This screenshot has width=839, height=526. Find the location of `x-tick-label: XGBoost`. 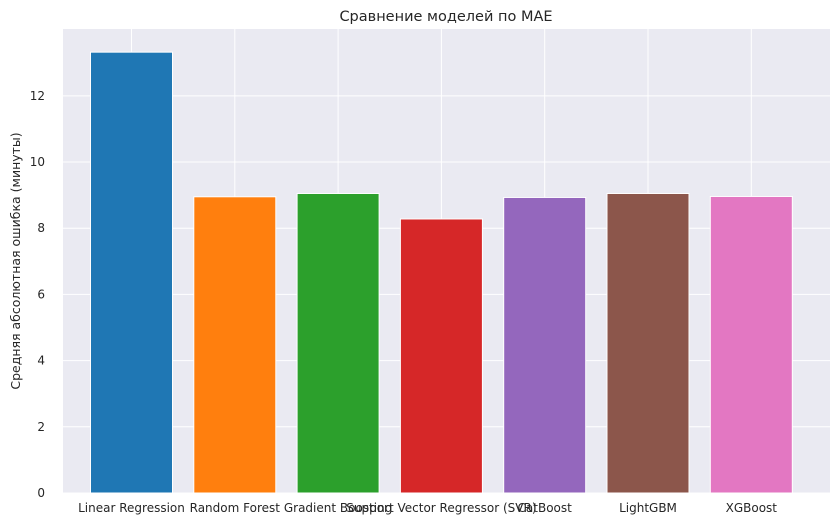

x-tick-label: XGBoost is located at coordinates (752, 508).